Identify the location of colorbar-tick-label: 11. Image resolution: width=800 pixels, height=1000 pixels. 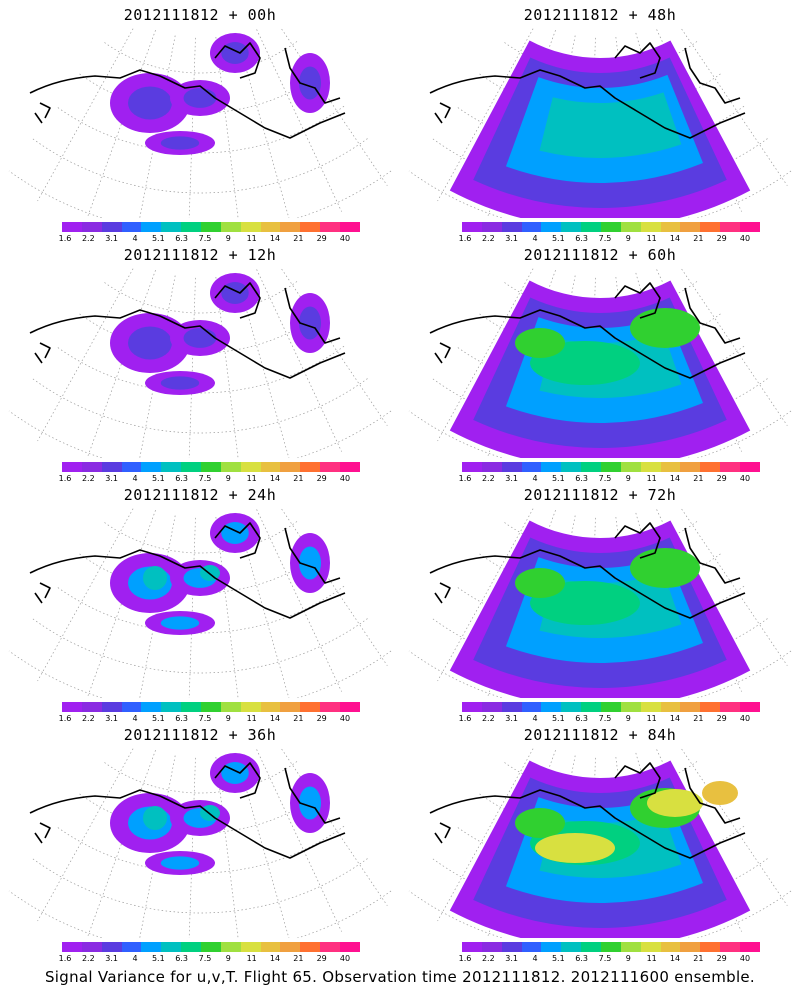
(651, 238).